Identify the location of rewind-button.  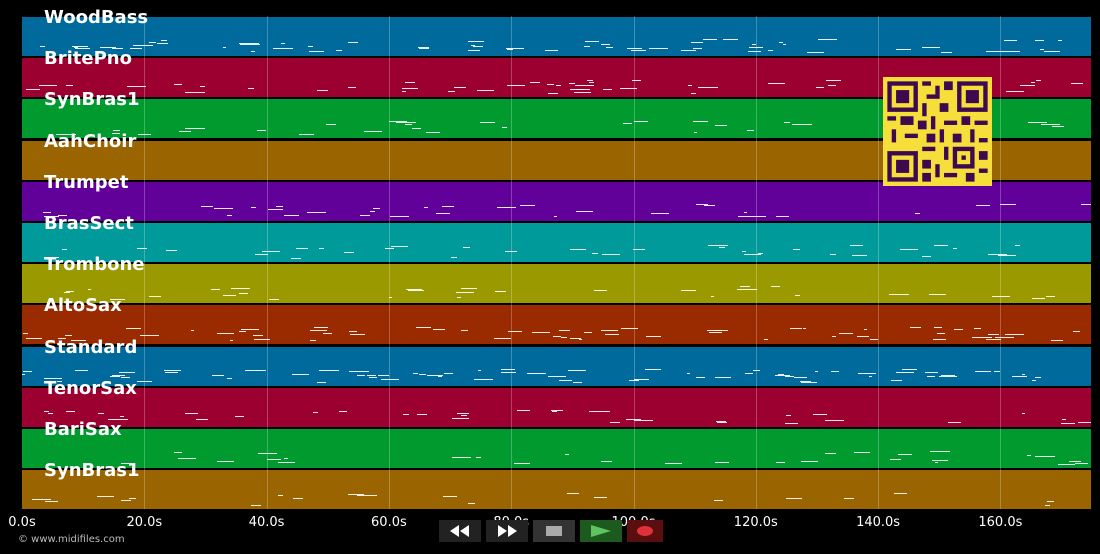
(460, 531).